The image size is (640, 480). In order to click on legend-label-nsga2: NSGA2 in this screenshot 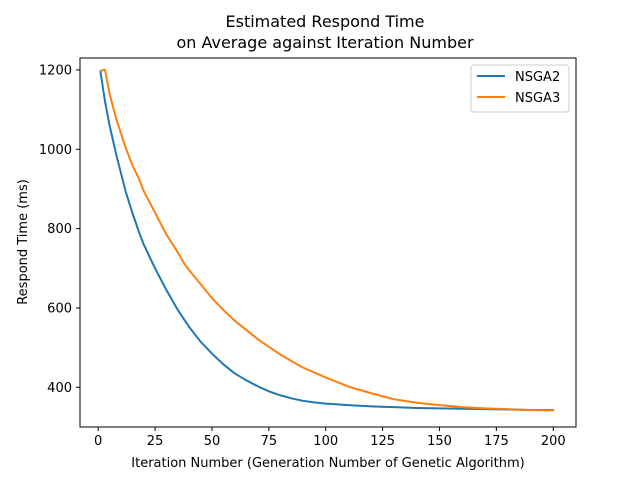, I will do `click(537, 77)`.